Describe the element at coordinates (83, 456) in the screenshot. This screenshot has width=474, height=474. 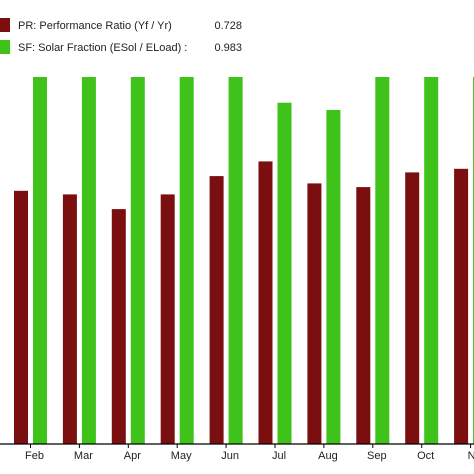
I see `x-tick-label-mar: Mar` at that location.